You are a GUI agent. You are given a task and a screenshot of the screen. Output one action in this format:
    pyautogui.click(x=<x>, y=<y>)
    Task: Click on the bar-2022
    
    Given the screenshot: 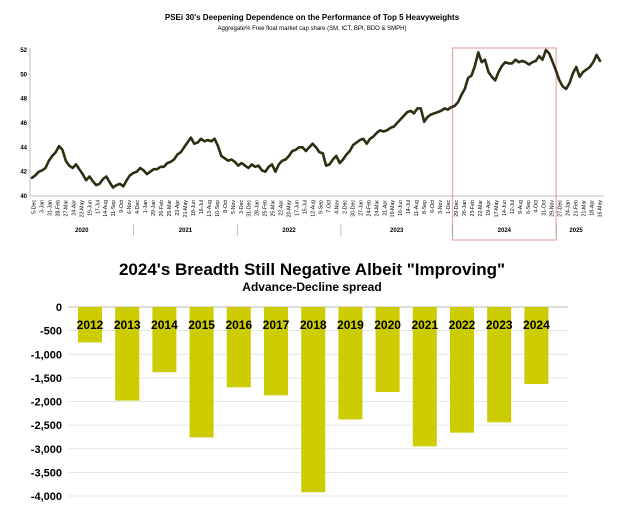 What is the action you would take?
    pyautogui.click(x=462, y=370)
    